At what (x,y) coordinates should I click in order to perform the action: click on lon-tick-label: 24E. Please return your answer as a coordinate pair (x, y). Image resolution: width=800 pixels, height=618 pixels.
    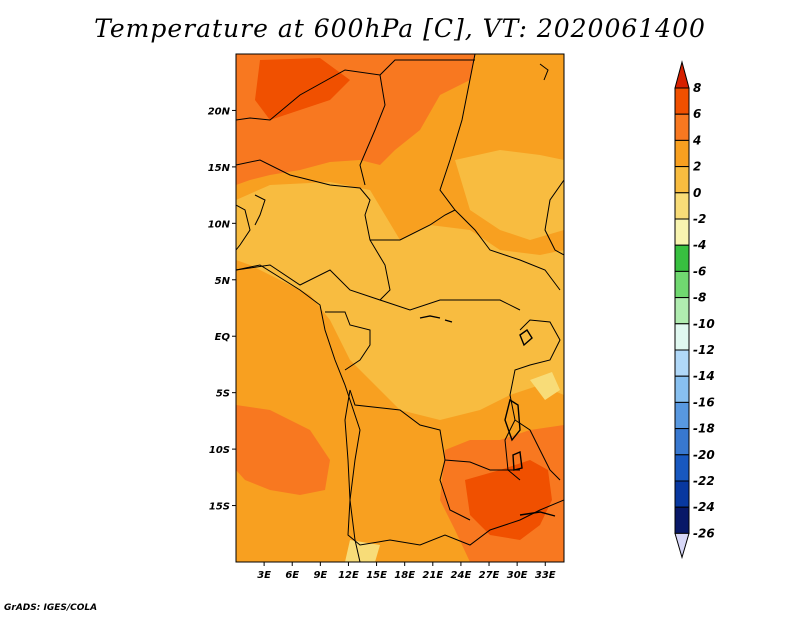
    Looking at the image, I should click on (461, 575).